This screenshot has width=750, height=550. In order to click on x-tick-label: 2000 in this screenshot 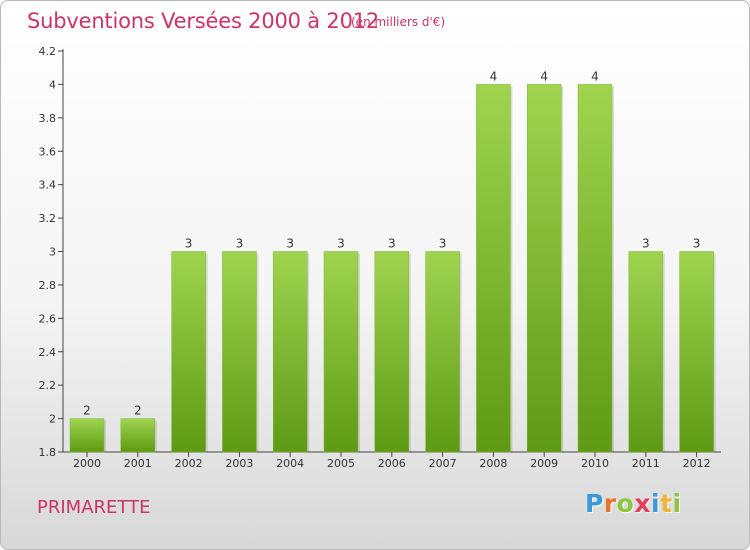, I will do `click(87, 463)`.